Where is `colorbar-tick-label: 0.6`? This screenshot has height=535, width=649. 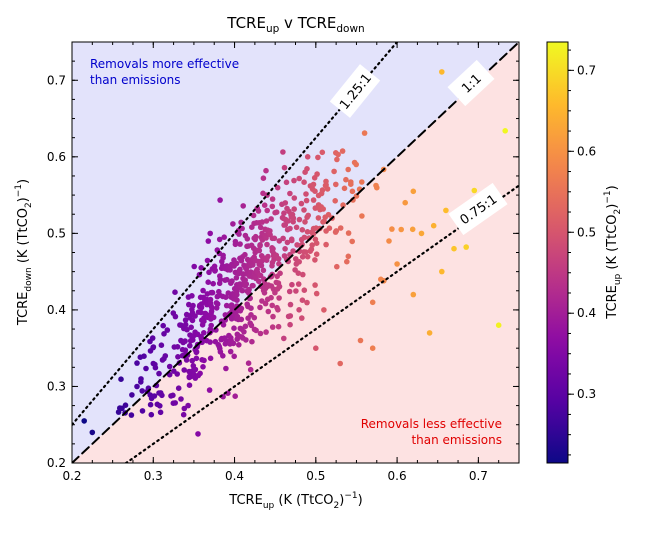
colorbar-tick-label: 0.6 is located at coordinates (586, 151).